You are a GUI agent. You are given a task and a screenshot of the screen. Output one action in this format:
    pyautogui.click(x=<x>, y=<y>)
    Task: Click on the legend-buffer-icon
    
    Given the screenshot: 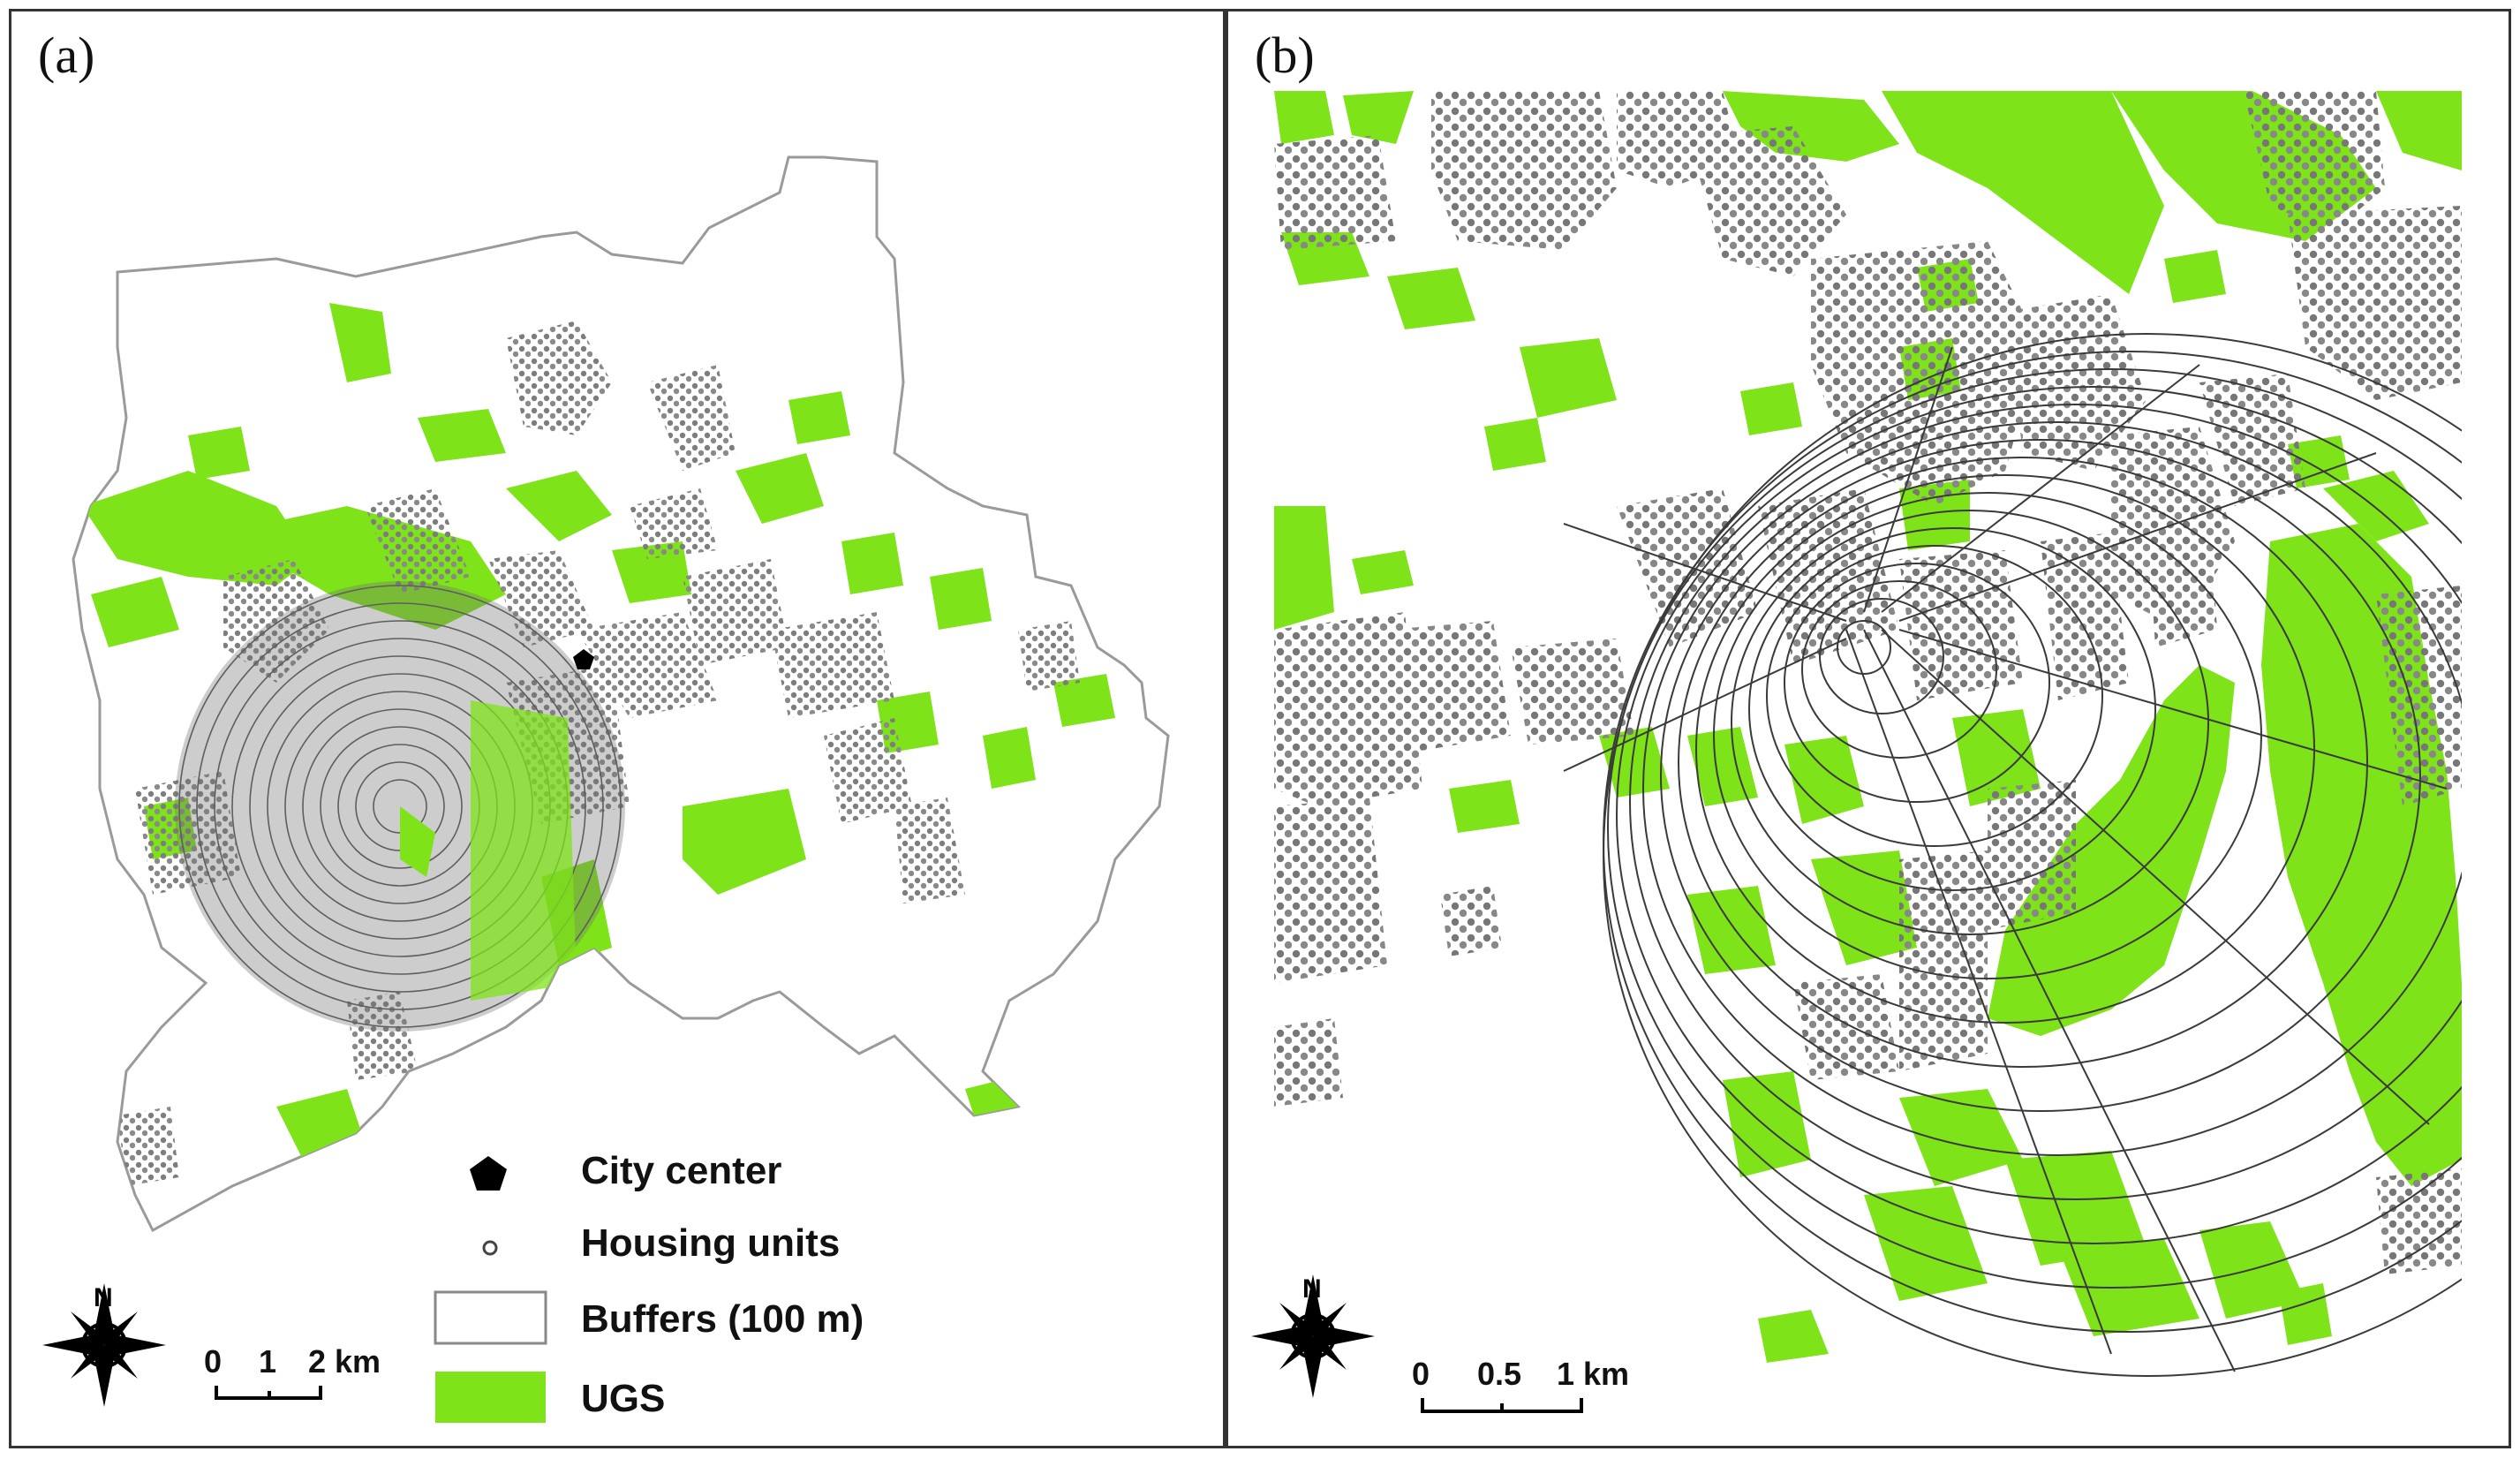 What is the action you would take?
    pyautogui.click(x=490, y=1317)
    